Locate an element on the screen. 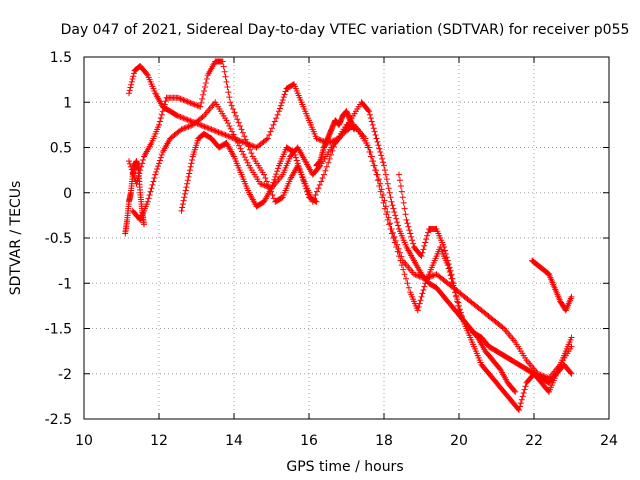  y-tick-label: -1.5 is located at coordinates (58, 330).